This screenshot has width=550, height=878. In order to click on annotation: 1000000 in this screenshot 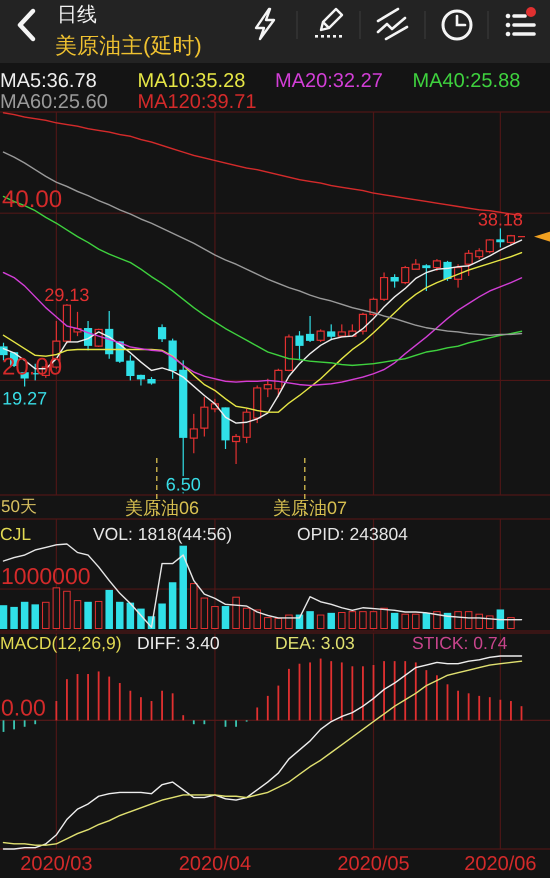, I will do `click(46, 576)`.